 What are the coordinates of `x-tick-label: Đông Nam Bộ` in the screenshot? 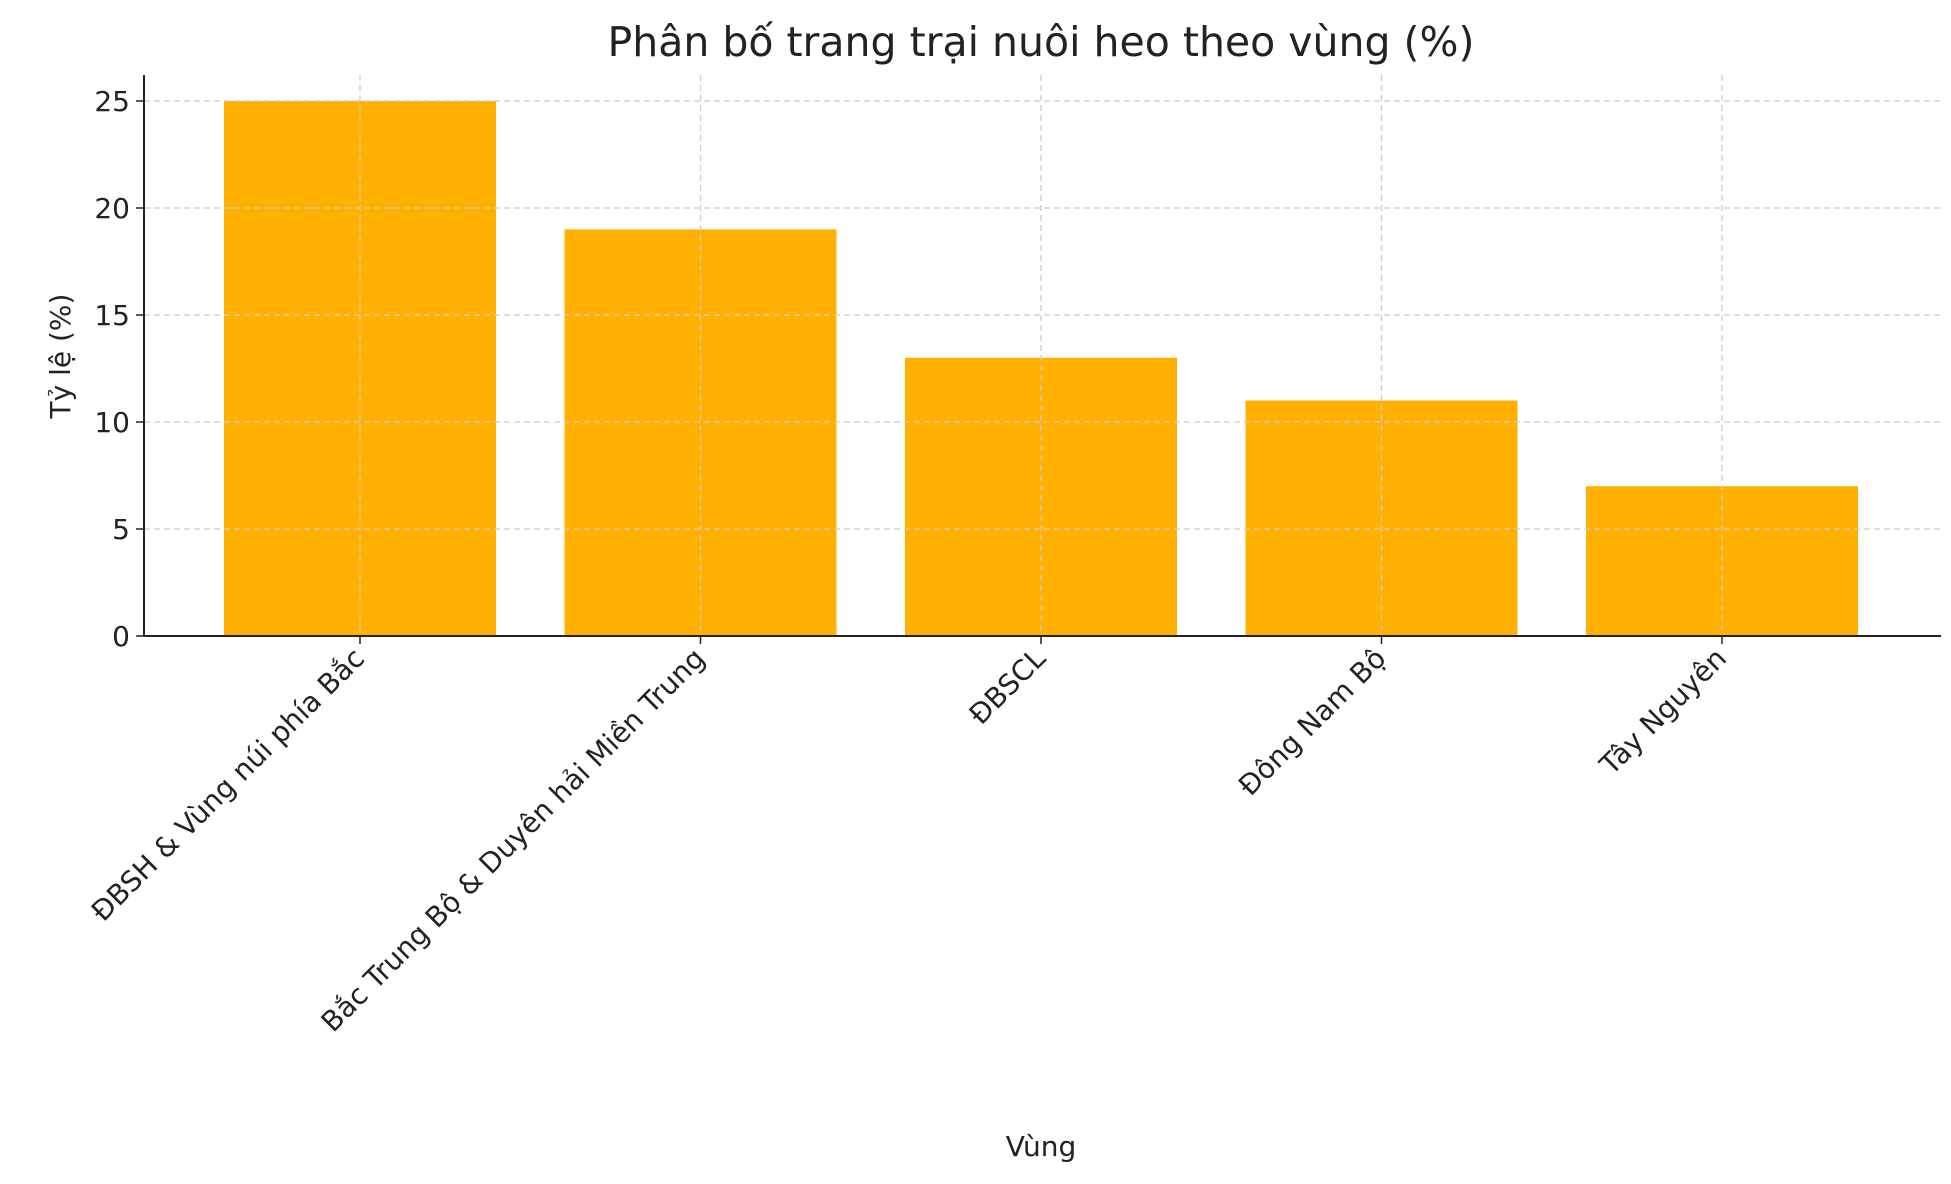 It's located at (1312, 722).